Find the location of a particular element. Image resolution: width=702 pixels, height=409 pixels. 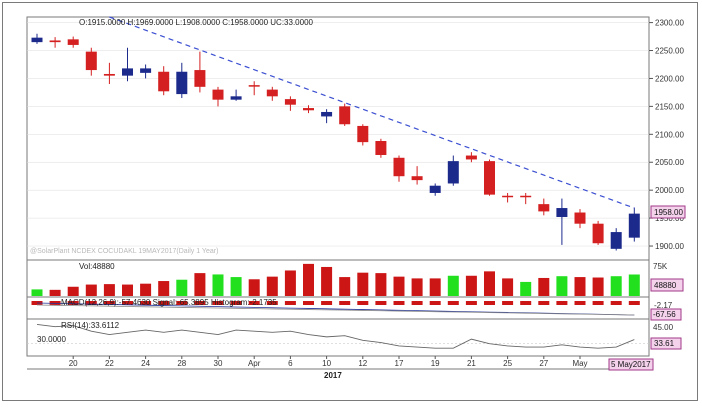

rsi-line is located at coordinates (338, 336).